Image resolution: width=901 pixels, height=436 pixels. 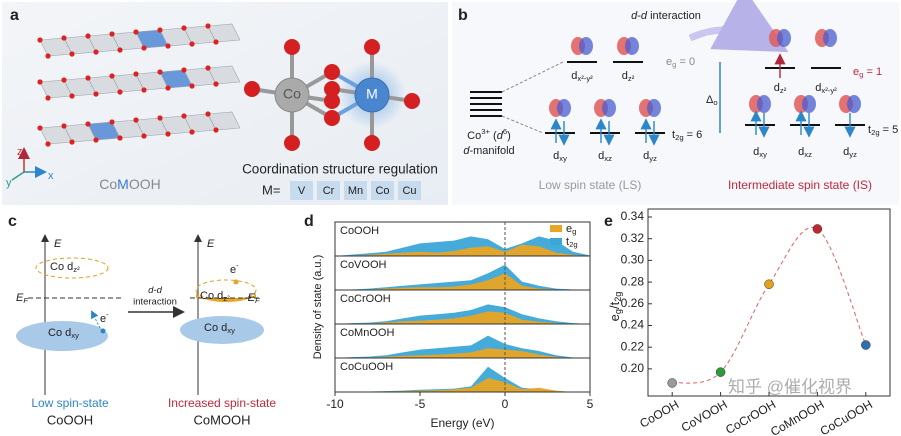 I want to click on text-part: = 1, so click(x=872, y=72).